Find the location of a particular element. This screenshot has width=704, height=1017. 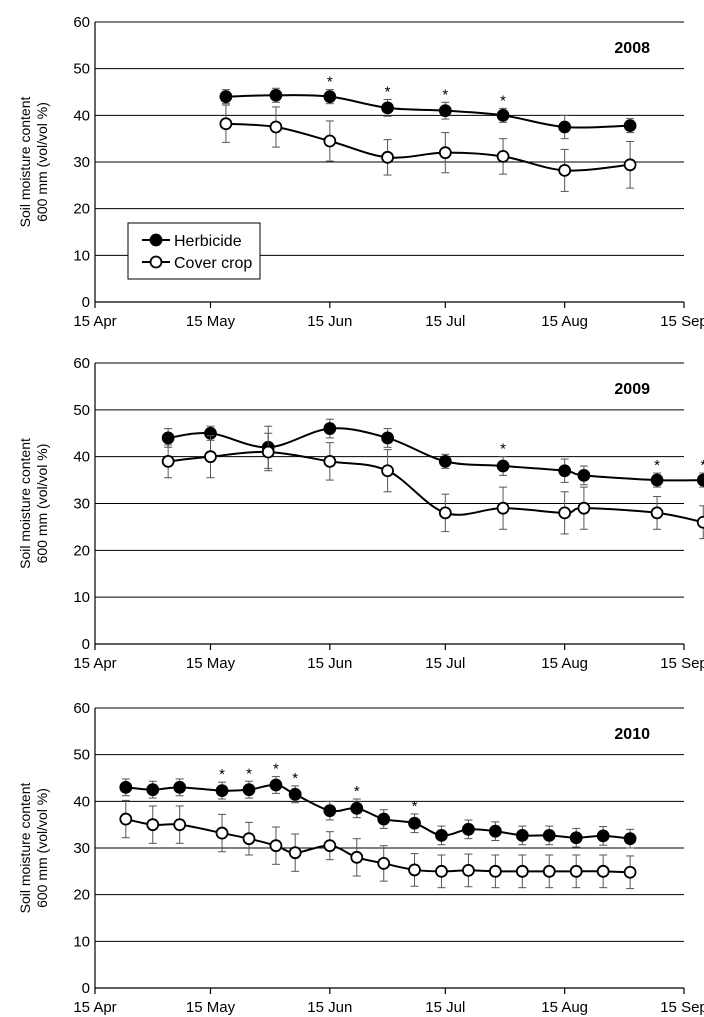

legend-box is located at coordinates (194, 251).